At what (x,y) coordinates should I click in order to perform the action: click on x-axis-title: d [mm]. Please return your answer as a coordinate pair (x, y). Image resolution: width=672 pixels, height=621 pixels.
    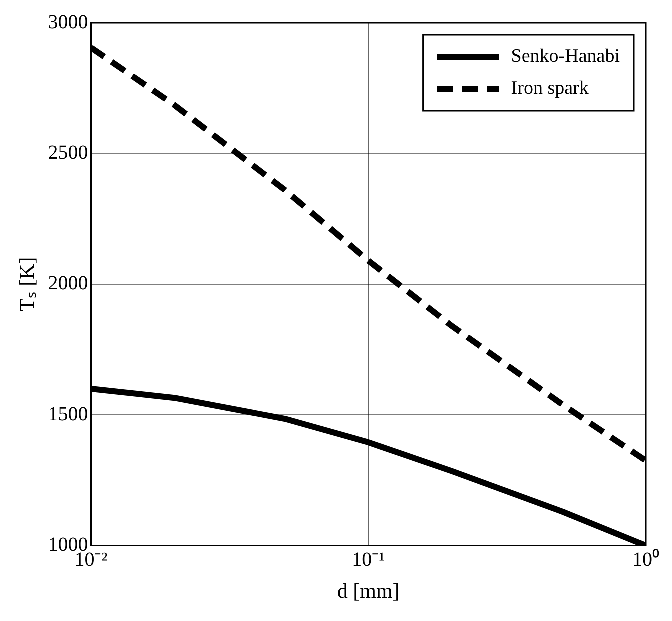
    Looking at the image, I should click on (368, 590).